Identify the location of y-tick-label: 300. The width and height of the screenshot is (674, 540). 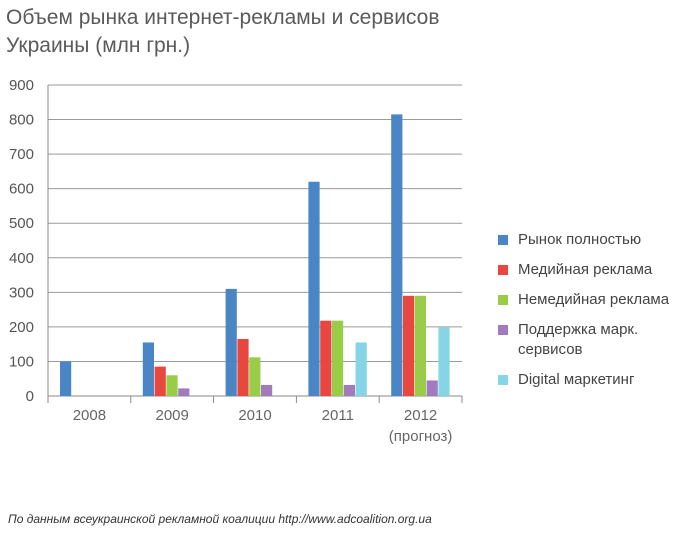
(21, 292).